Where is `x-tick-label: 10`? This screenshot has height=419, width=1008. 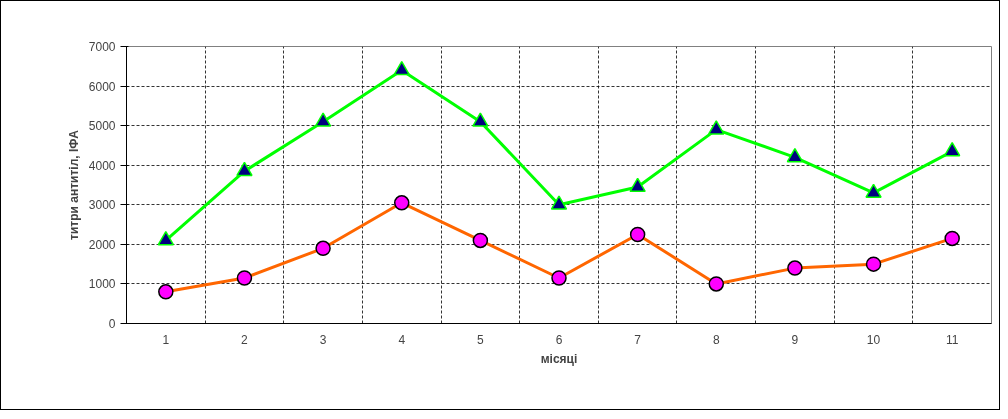 x-tick-label: 10 is located at coordinates (873, 339).